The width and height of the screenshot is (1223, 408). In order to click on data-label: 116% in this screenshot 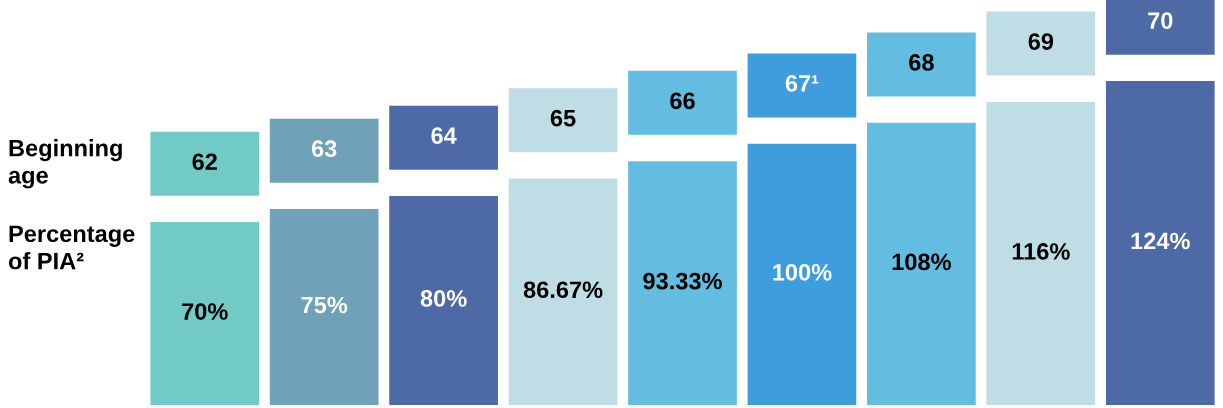, I will do `click(1041, 251)`.